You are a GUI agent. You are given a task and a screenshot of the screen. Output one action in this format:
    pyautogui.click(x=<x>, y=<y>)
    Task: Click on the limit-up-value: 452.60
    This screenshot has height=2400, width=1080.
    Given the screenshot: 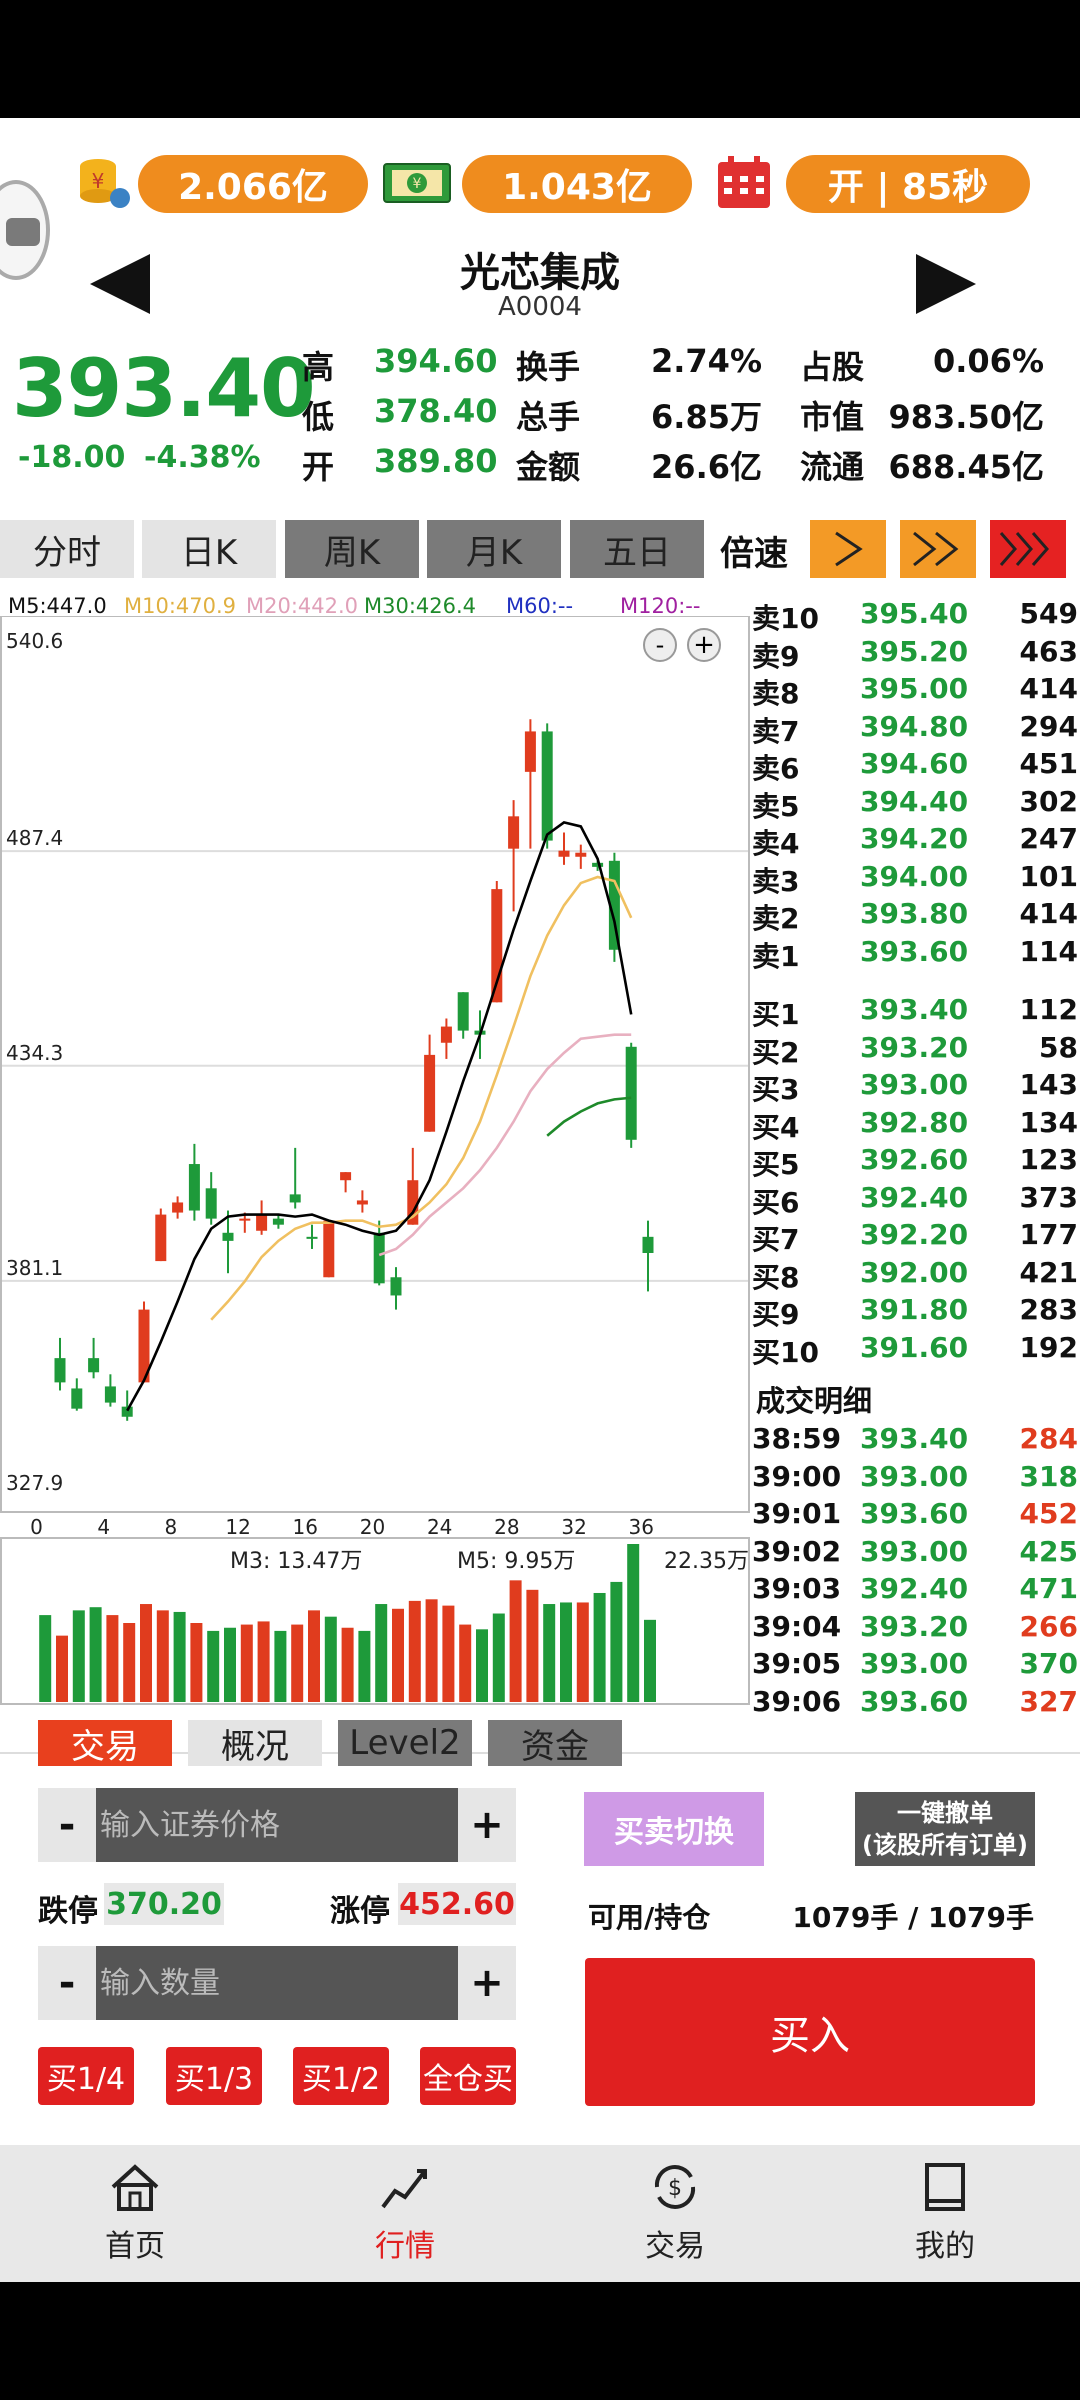 What is the action you would take?
    pyautogui.click(x=457, y=1904)
    